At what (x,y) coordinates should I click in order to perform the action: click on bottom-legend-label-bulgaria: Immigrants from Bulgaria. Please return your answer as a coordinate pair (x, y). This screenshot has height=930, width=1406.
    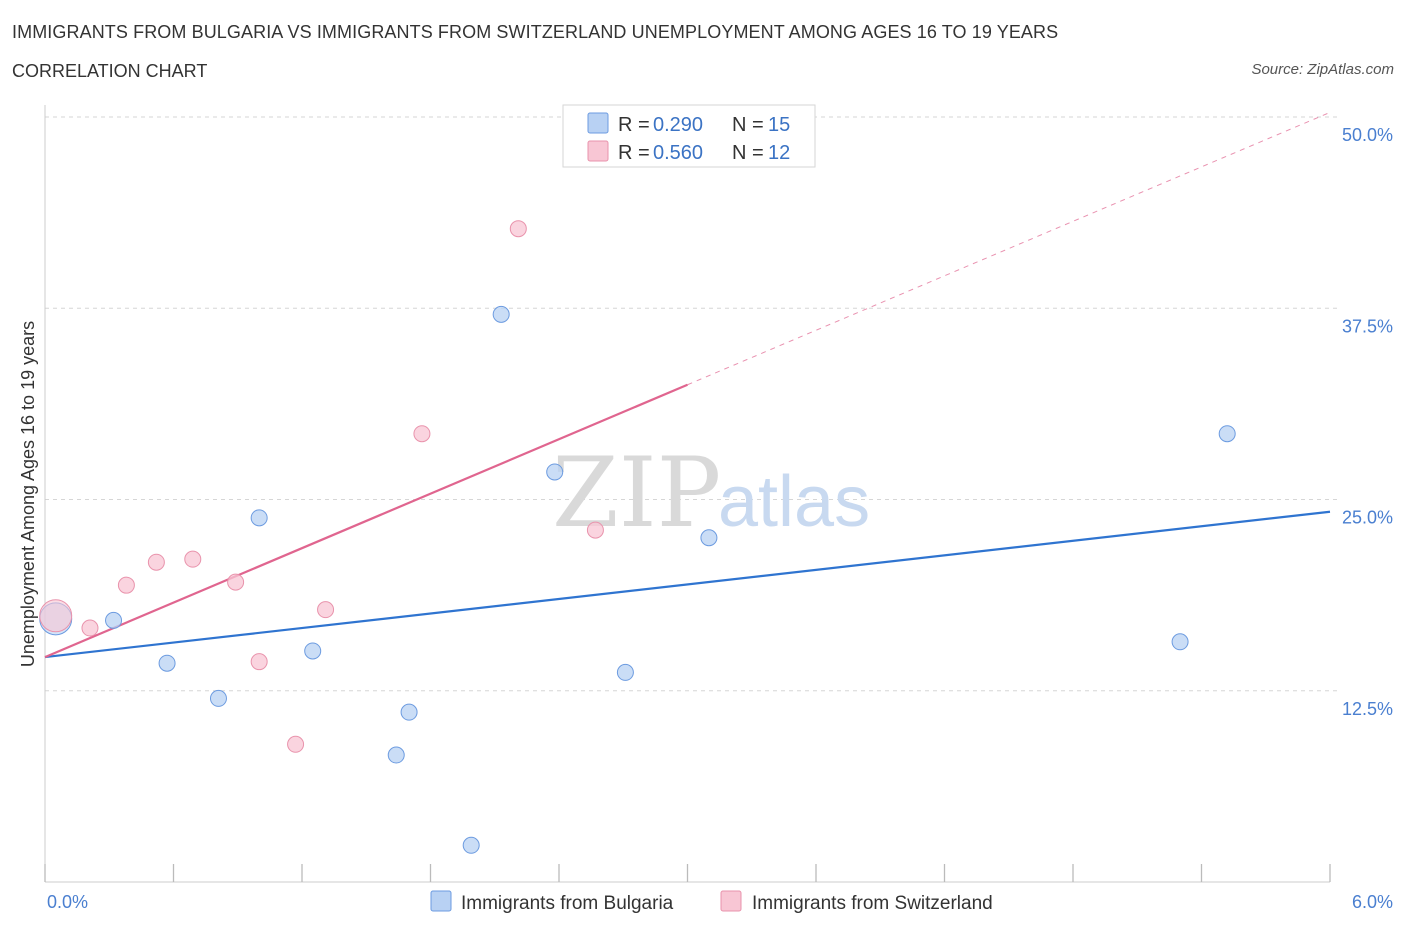
    Looking at the image, I should click on (567, 903).